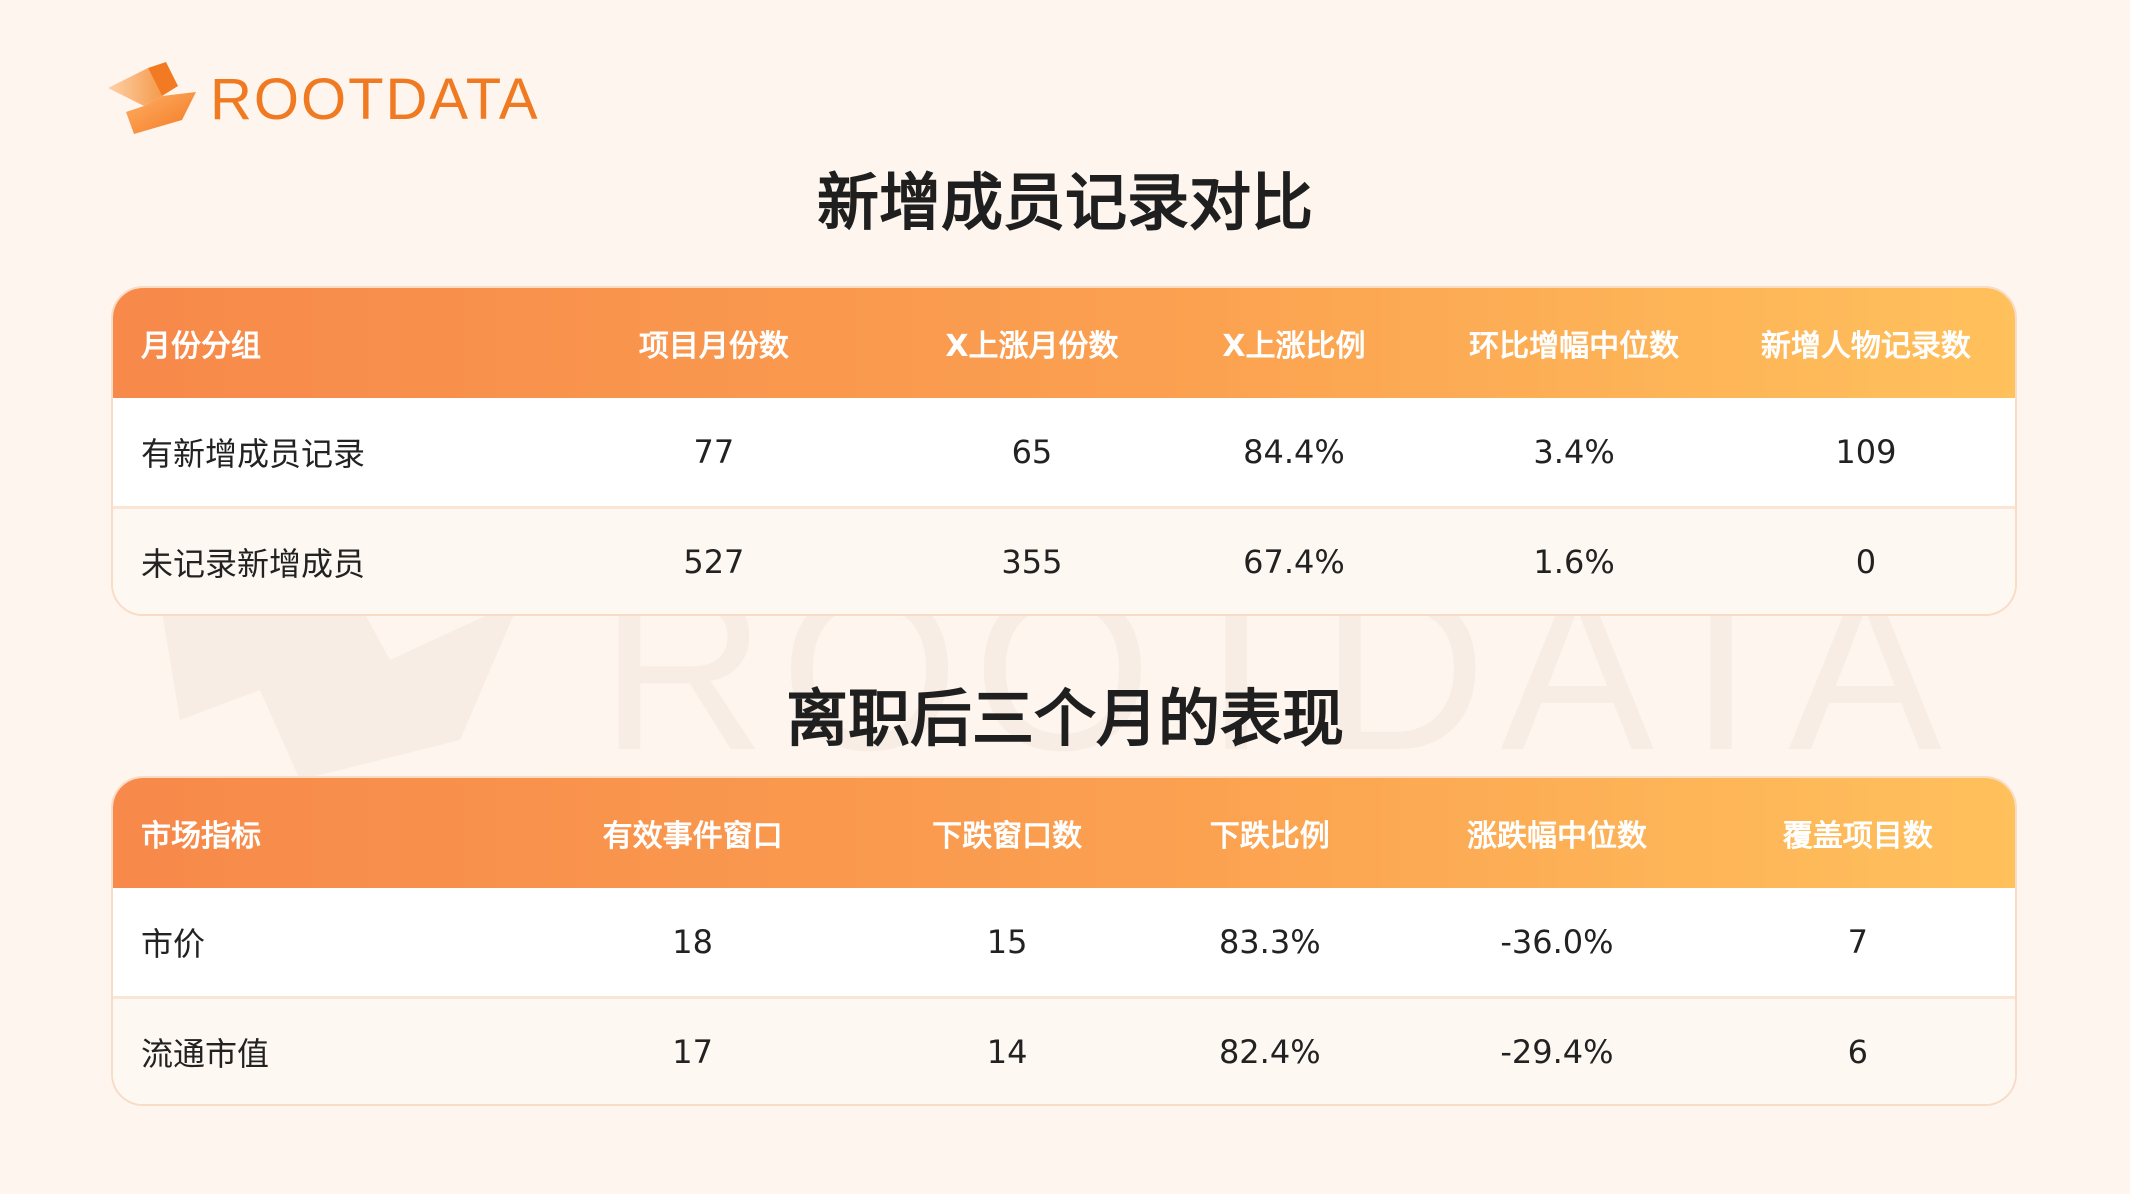  Describe the element at coordinates (1865, 346) in the screenshot. I see `column-header: 新增人物记录数` at that location.